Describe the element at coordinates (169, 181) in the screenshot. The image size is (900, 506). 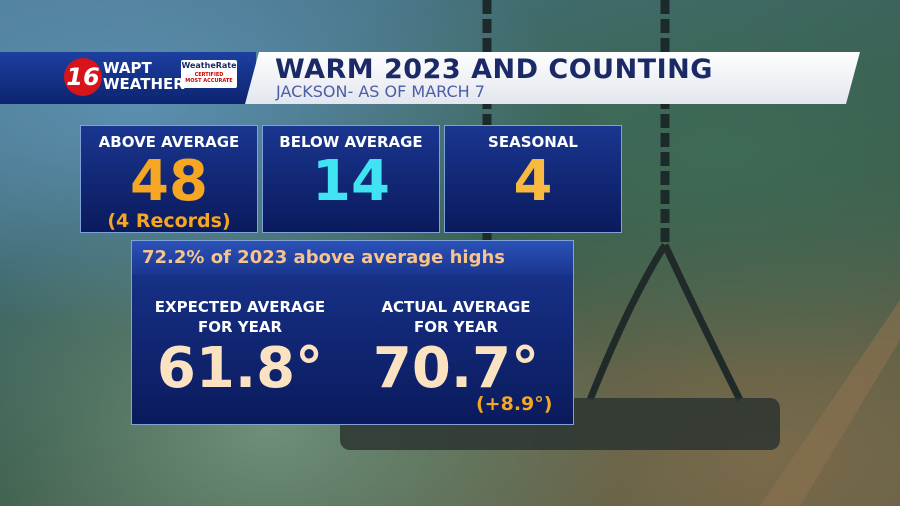
I see `card-value: 48` at that location.